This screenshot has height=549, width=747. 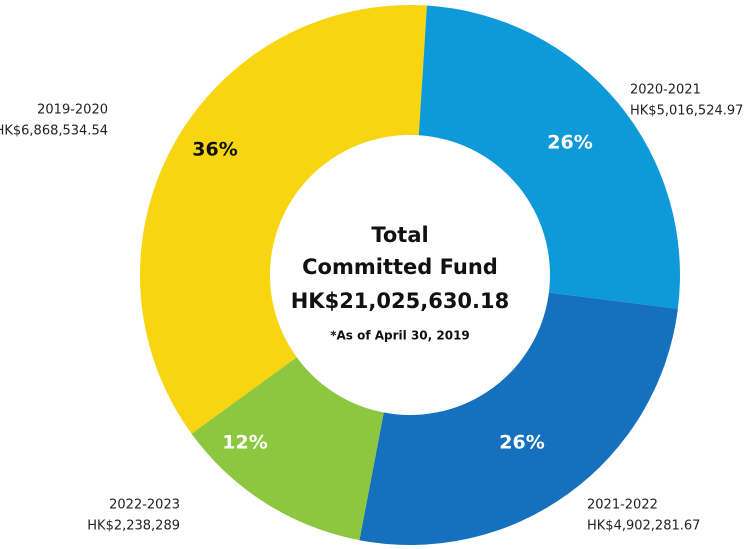 I want to click on category-label: 2019-2020, so click(x=72, y=110).